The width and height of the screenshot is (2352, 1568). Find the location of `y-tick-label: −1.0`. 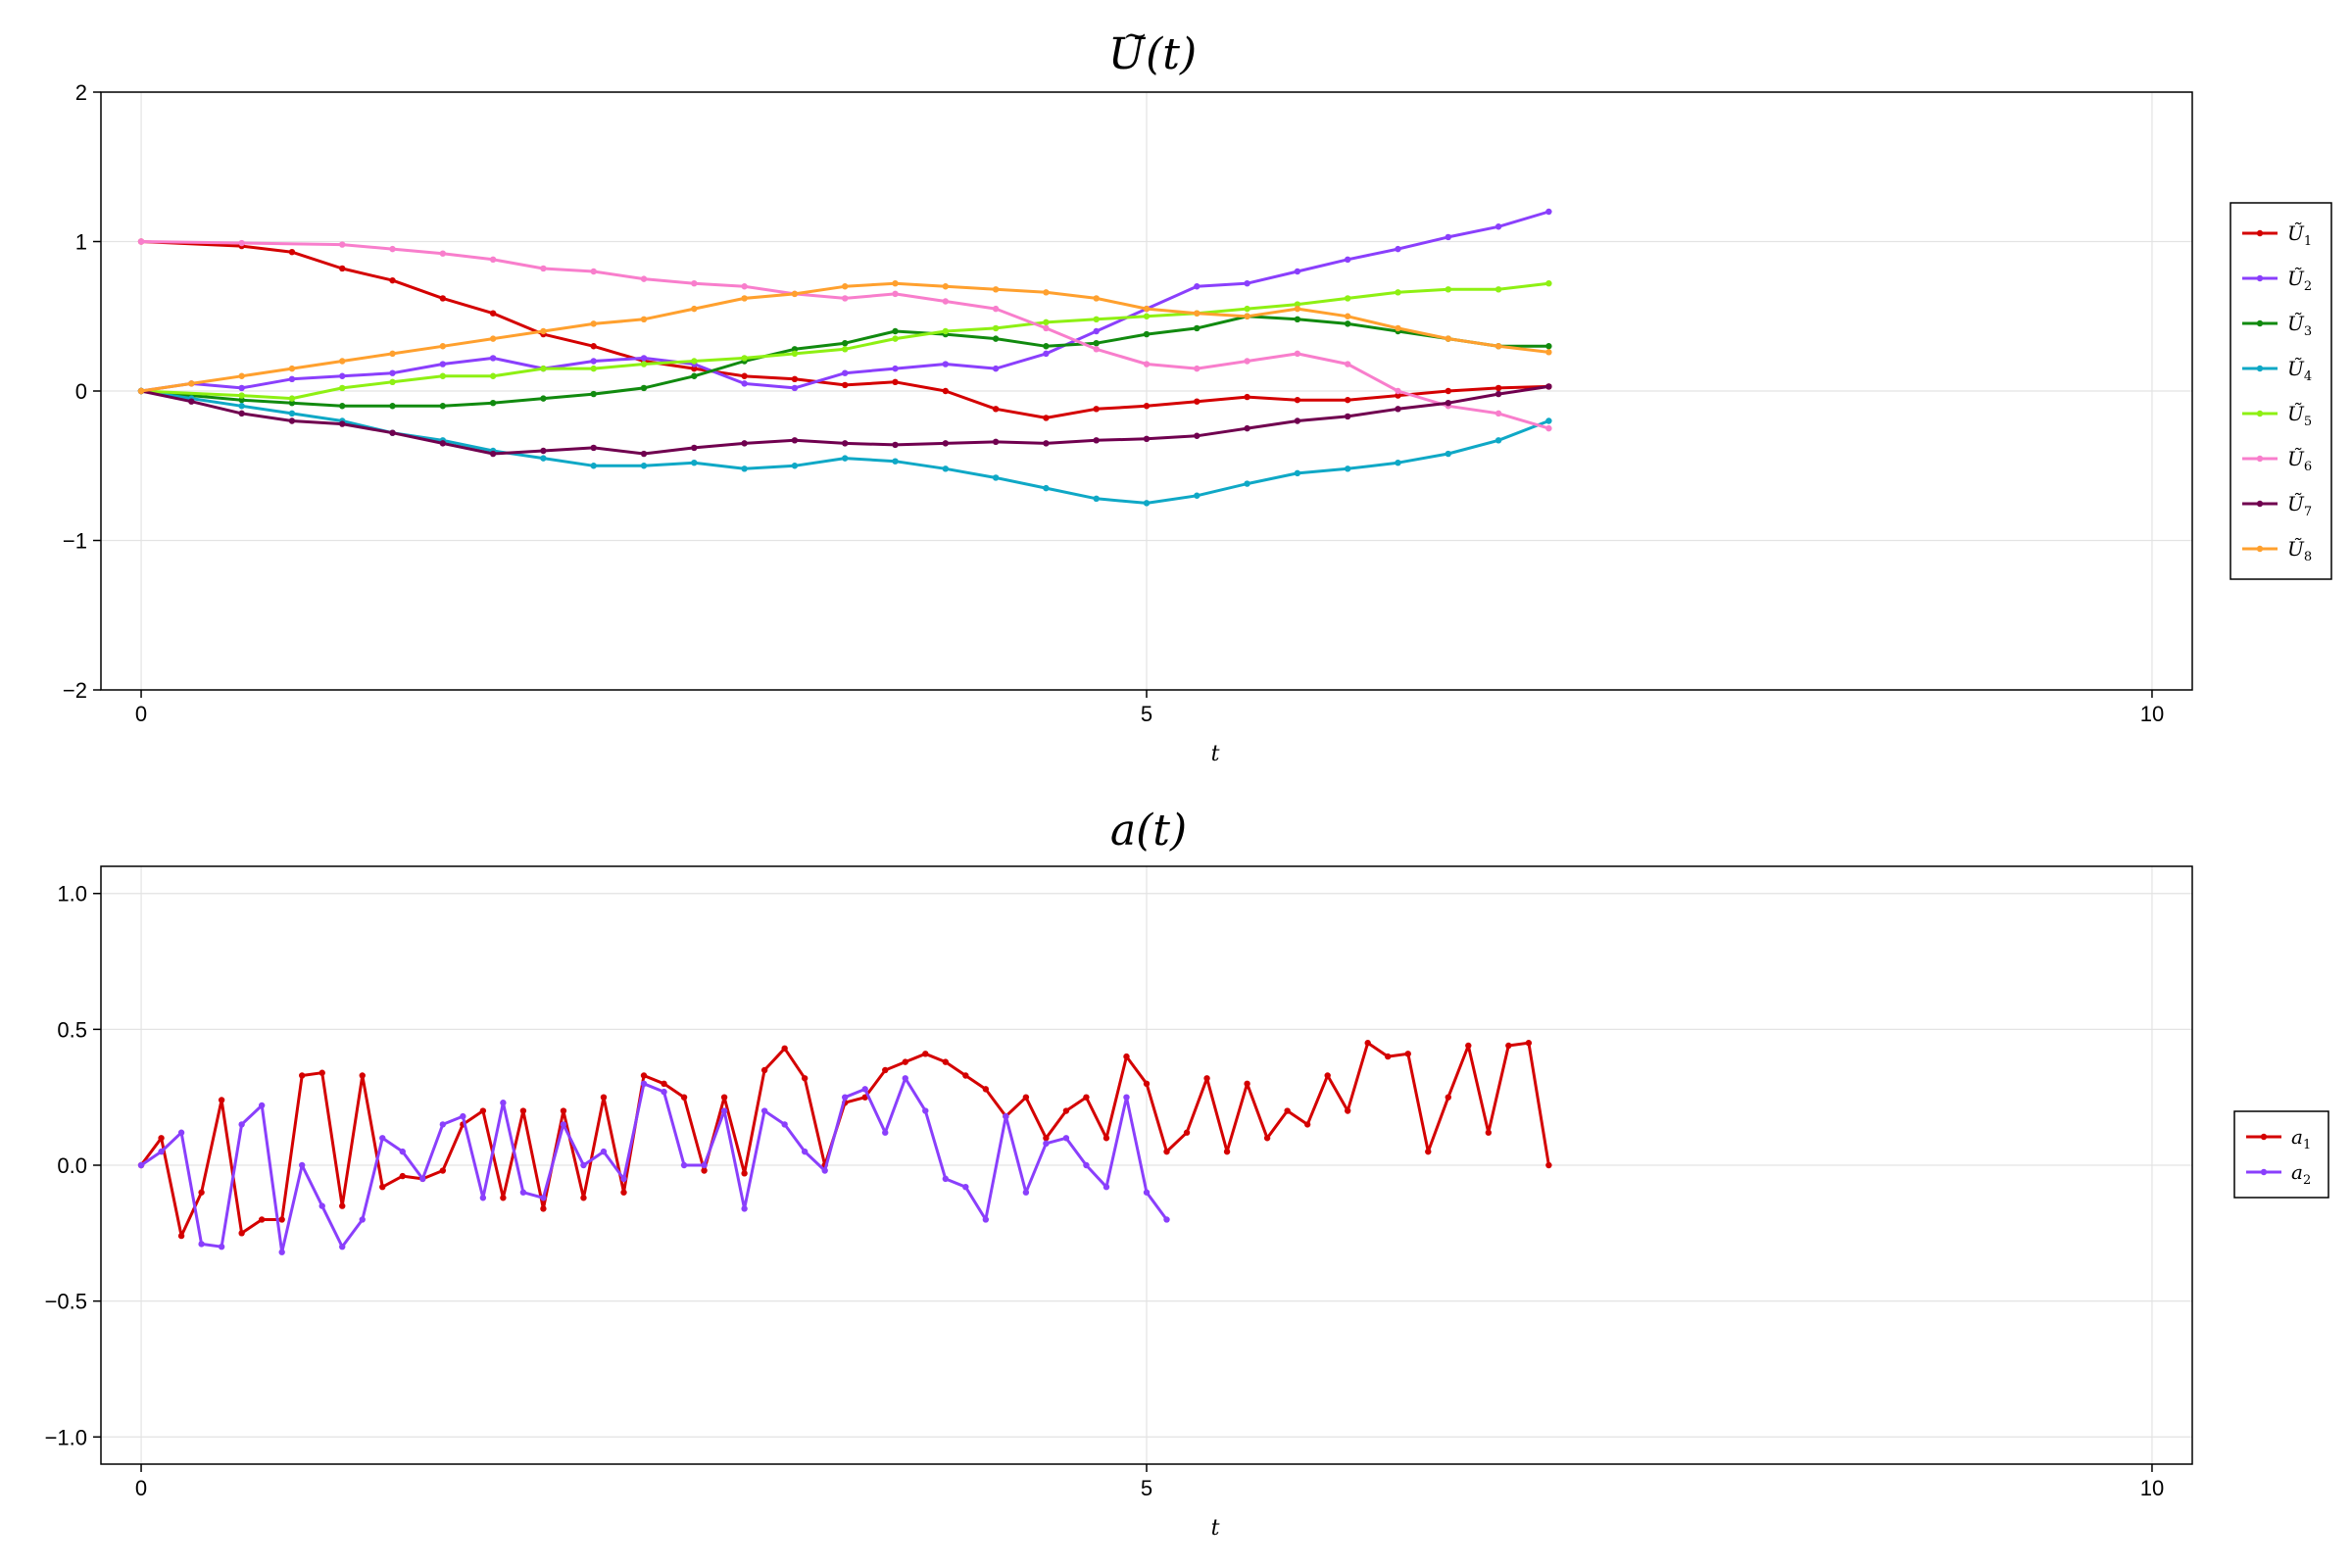

y-tick-label: −1.0 is located at coordinates (66, 1437).